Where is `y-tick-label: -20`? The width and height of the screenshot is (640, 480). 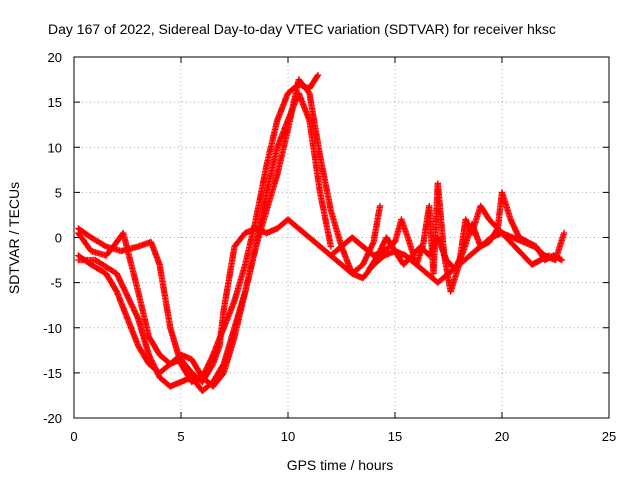 y-tick-label: -20 is located at coordinates (52, 418).